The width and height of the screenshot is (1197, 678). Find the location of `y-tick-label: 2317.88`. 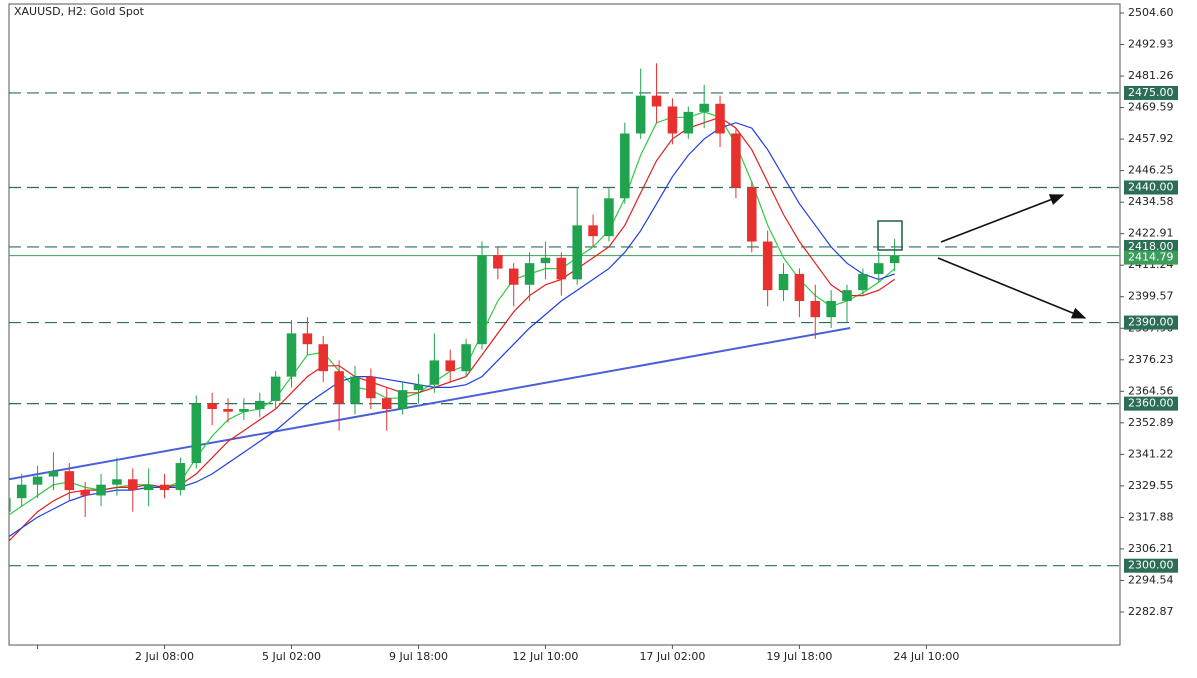

y-tick-label: 2317.88 is located at coordinates (1151, 516).